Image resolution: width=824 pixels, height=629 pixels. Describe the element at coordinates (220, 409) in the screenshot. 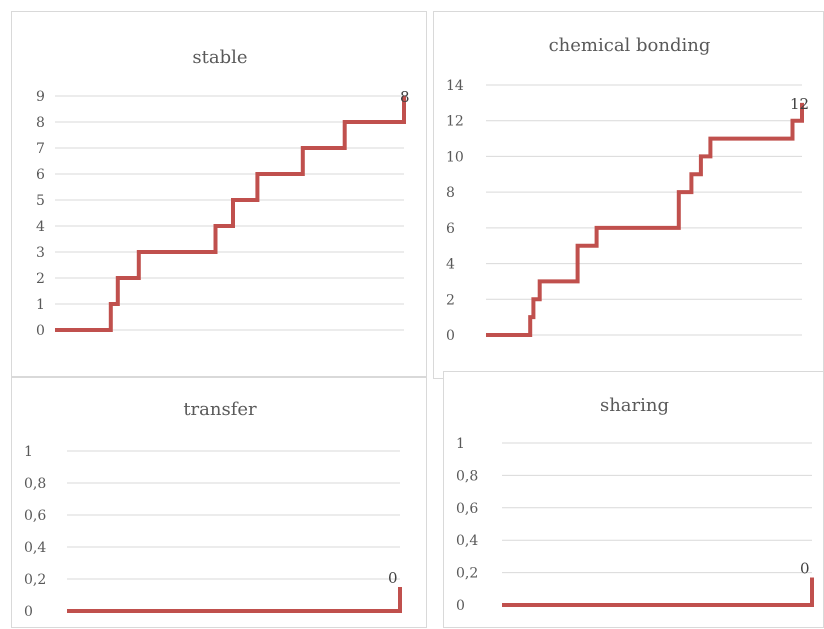

I see `chart-title: transfer` at that location.